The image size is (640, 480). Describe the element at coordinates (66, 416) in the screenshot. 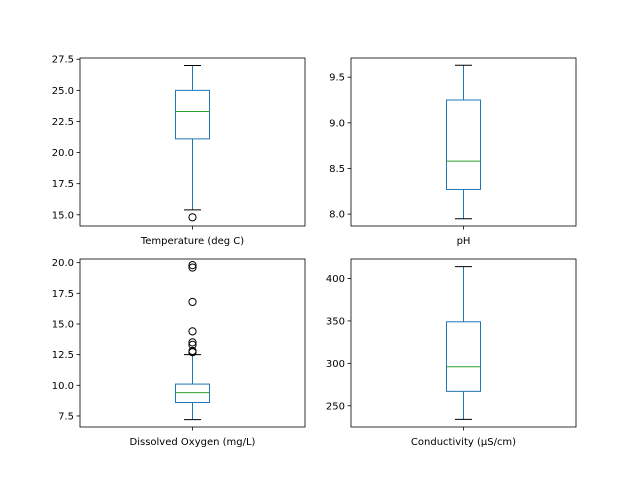

I see `y-tick-label: 7.5` at that location.